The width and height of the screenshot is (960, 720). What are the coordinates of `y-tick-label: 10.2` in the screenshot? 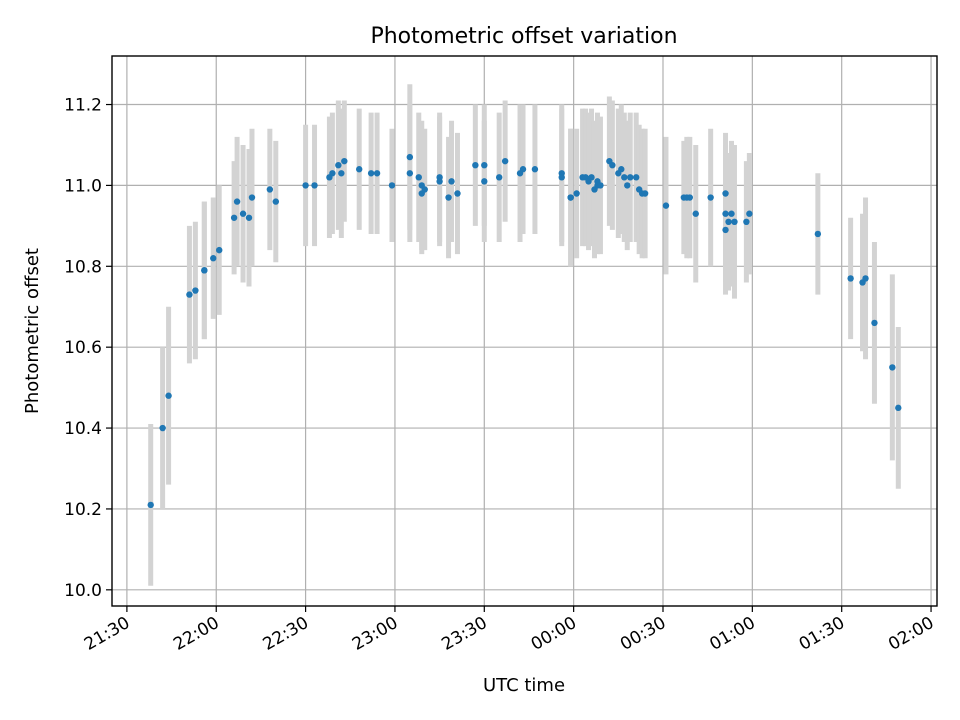 It's located at (83, 510).